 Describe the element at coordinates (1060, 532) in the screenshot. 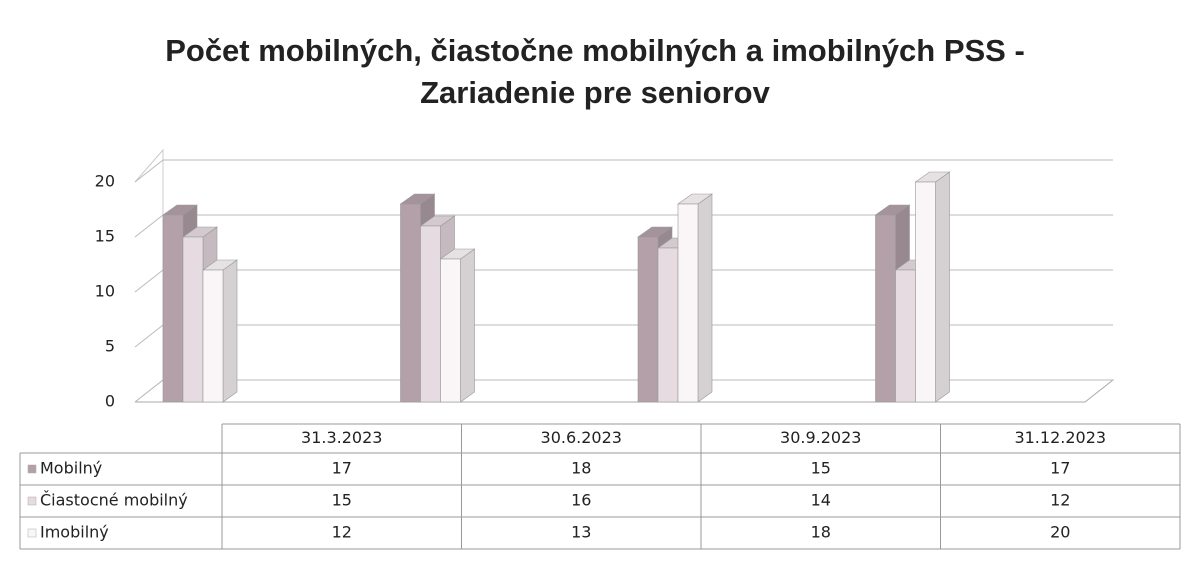

I see `table-value: 20` at that location.